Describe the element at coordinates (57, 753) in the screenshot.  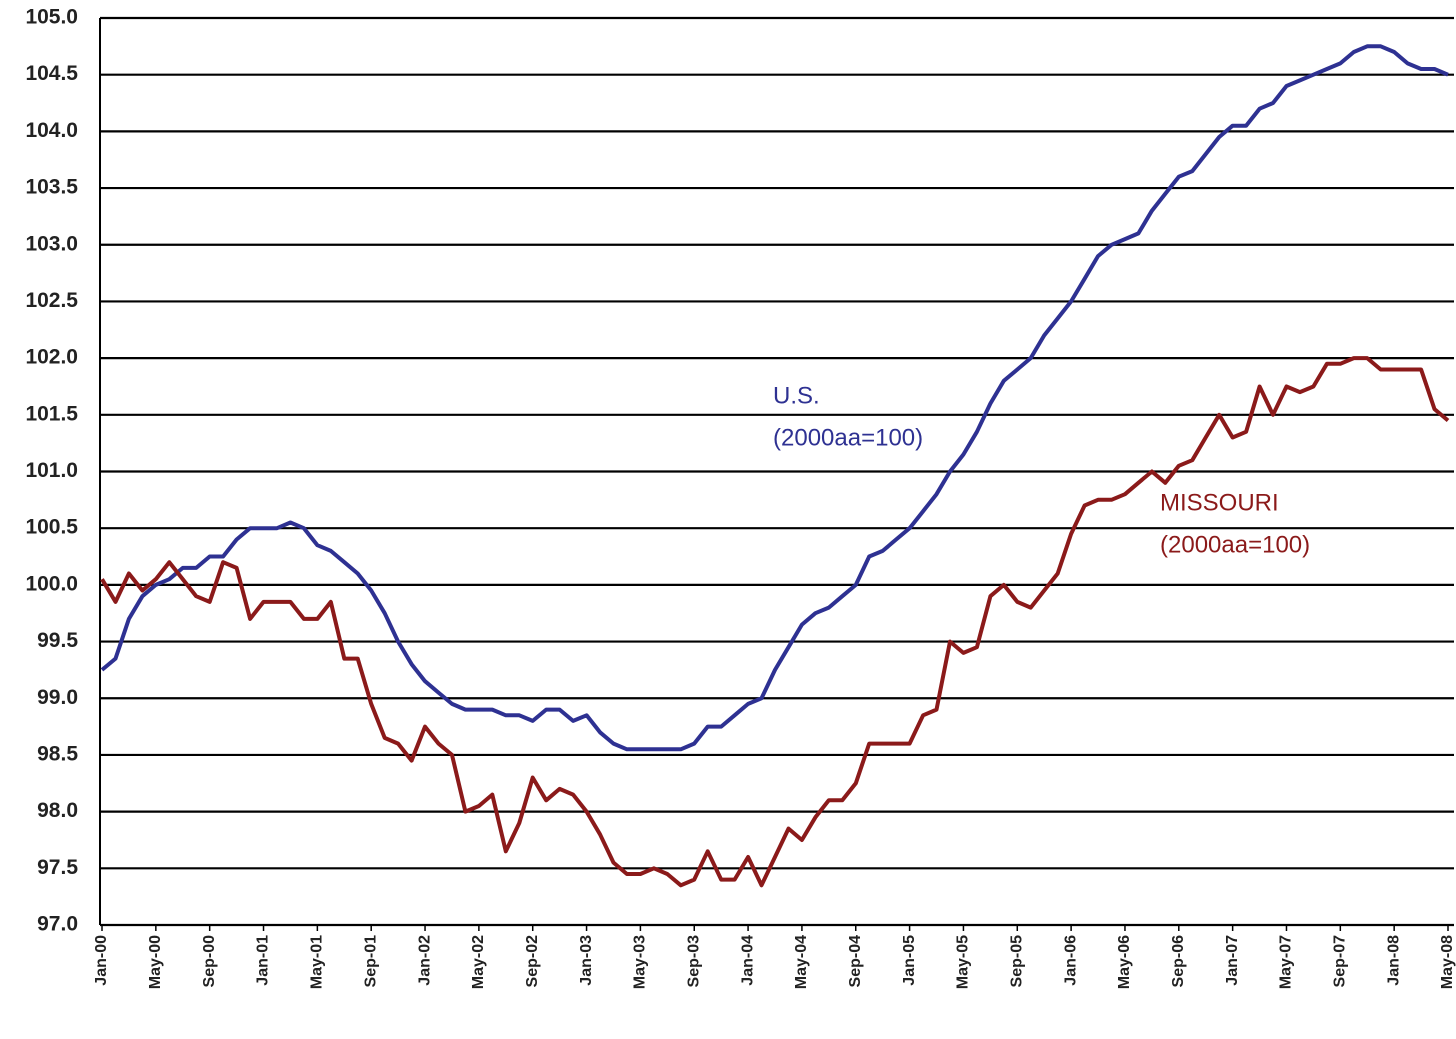
I see `y-tick-label: 98.5` at that location.